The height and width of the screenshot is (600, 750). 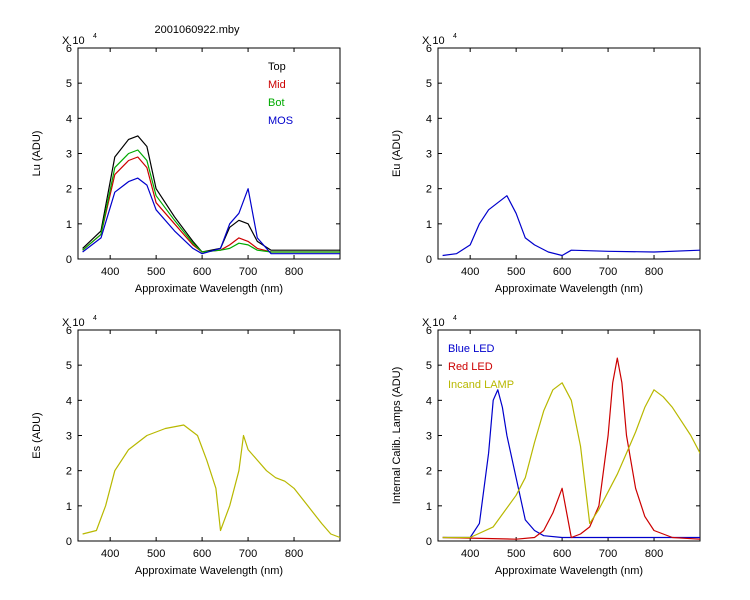 What do you see at coordinates (280, 121) in the screenshot?
I see `legend-entry-mos: MOS` at bounding box center [280, 121].